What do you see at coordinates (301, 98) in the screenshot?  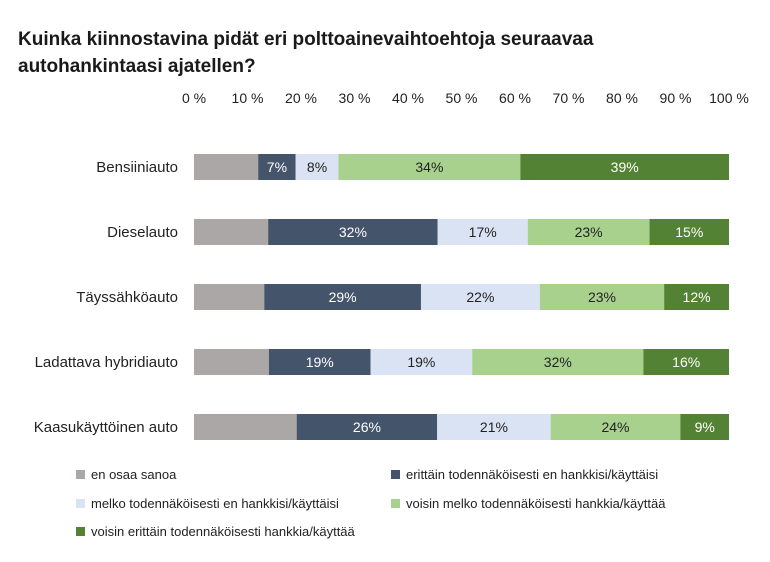 I see `x-tick-label: 20 %` at bounding box center [301, 98].